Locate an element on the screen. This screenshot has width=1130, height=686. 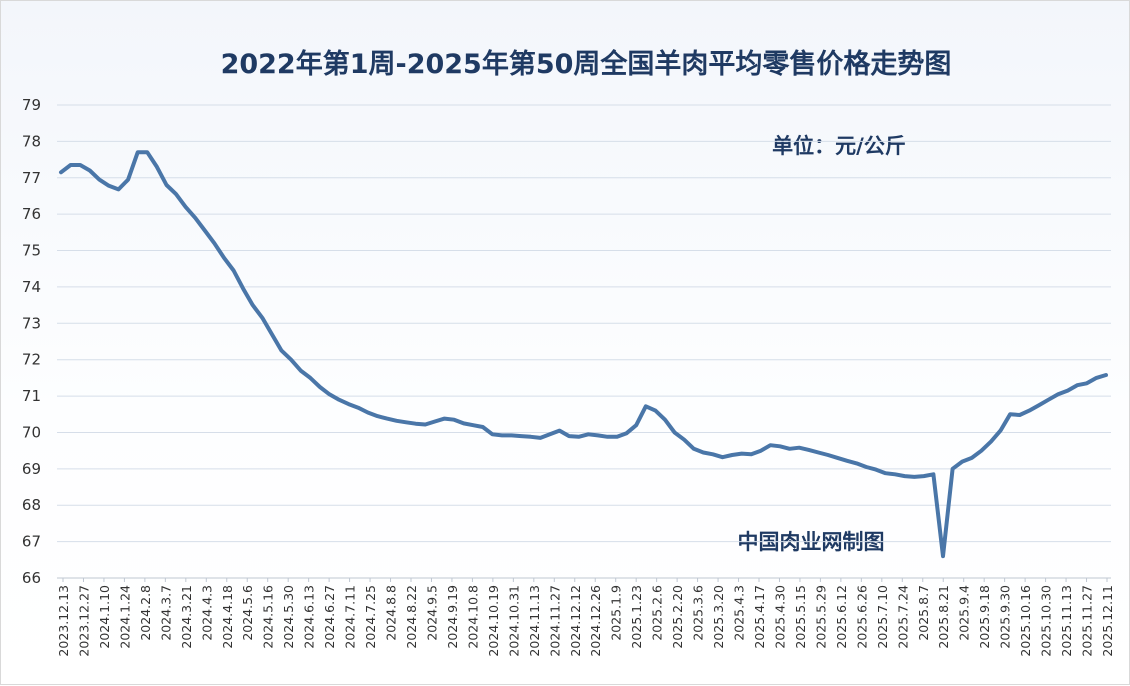
chart-title: 2022年第1周-2025年第50周全国羊肉平均零售价格走势图 is located at coordinates (586, 64).